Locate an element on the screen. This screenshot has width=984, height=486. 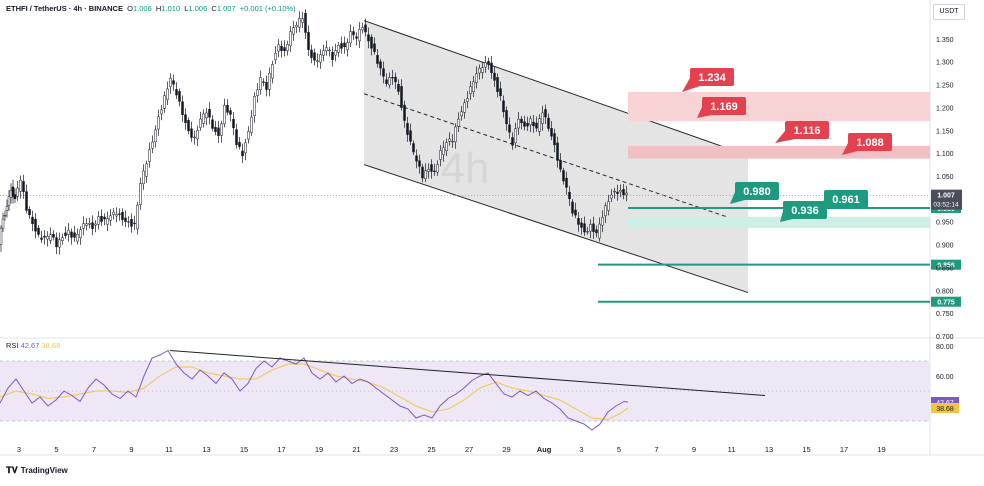
price-callout: 0.936 is located at coordinates (803, 211).